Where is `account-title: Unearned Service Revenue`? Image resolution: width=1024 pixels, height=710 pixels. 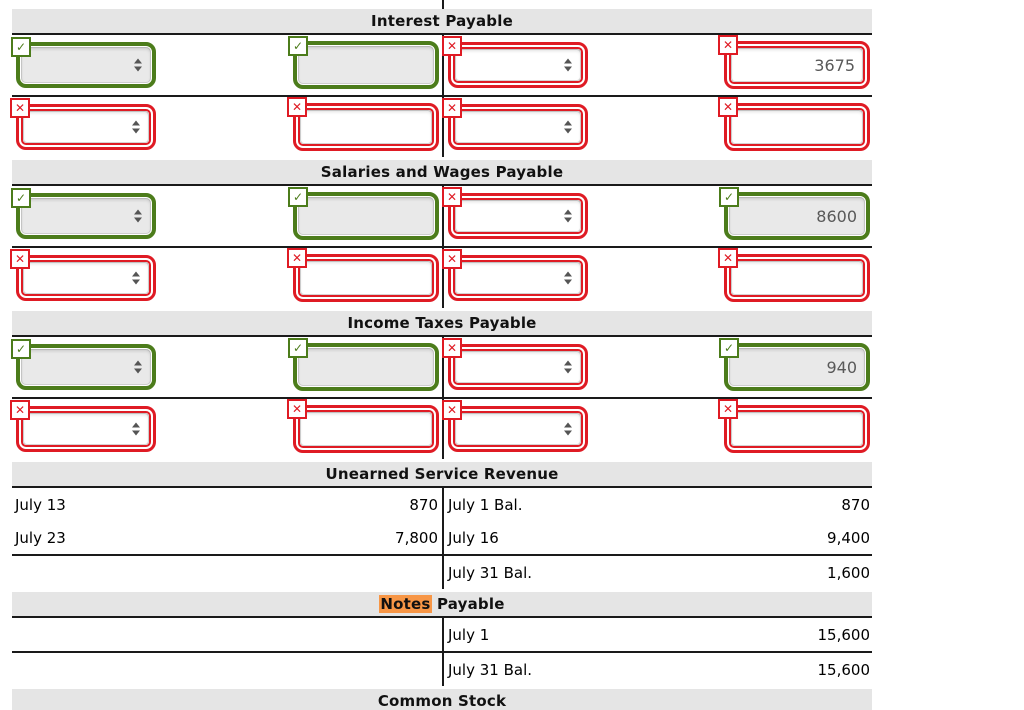
account-title: Unearned Service Revenue is located at coordinates (442, 474).